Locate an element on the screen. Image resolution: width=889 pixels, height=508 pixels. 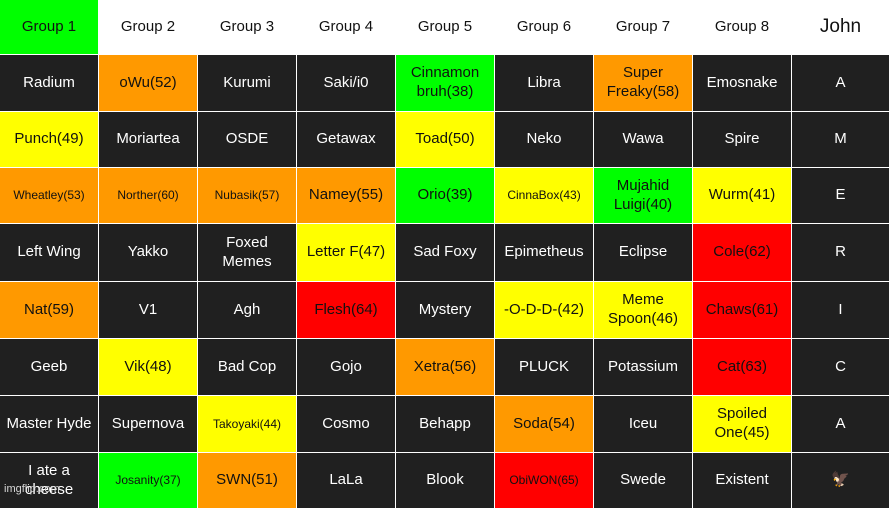
name-cell: Left Wing is located at coordinates (49, 252).